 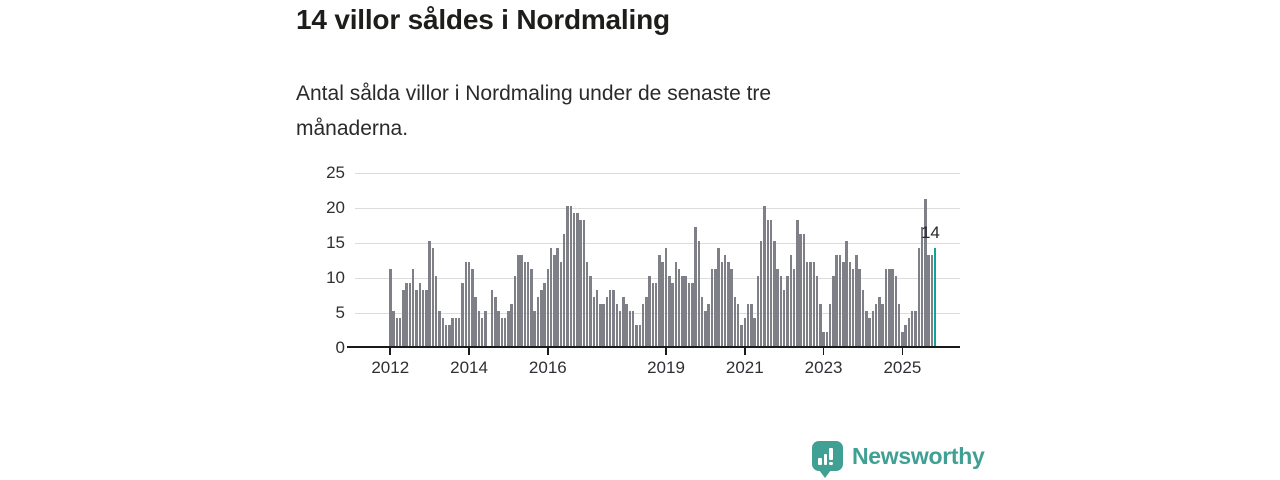 I want to click on highlighted-bar, so click(x=935, y=297).